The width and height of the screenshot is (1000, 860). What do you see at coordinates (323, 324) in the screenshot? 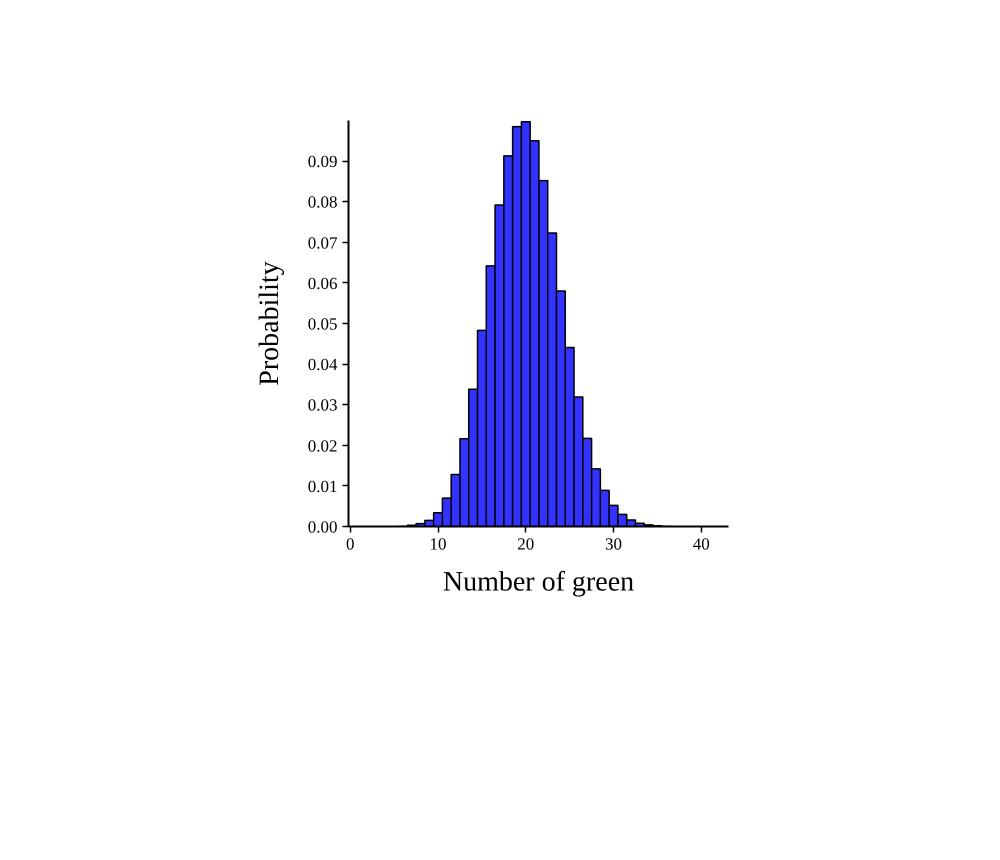
I see `y-tick-label: 0.05` at bounding box center [323, 324].